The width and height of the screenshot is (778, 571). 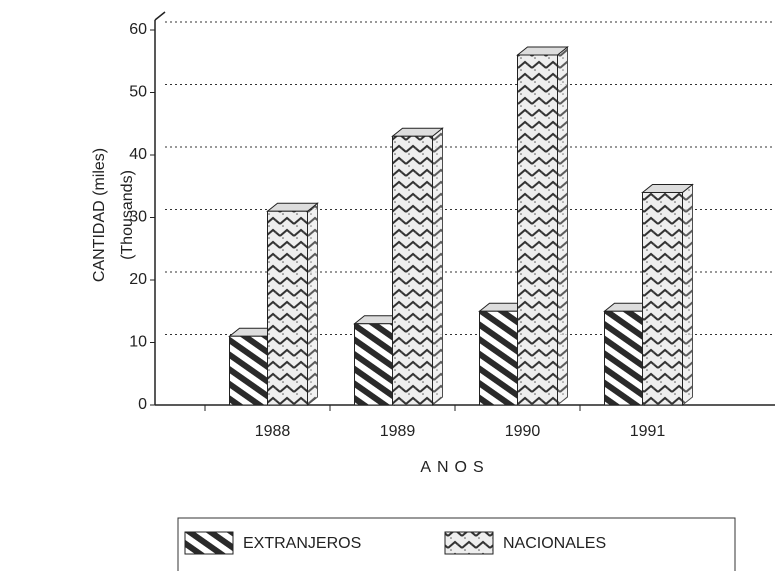 I want to click on y-tick-label: 30, so click(x=138, y=217).